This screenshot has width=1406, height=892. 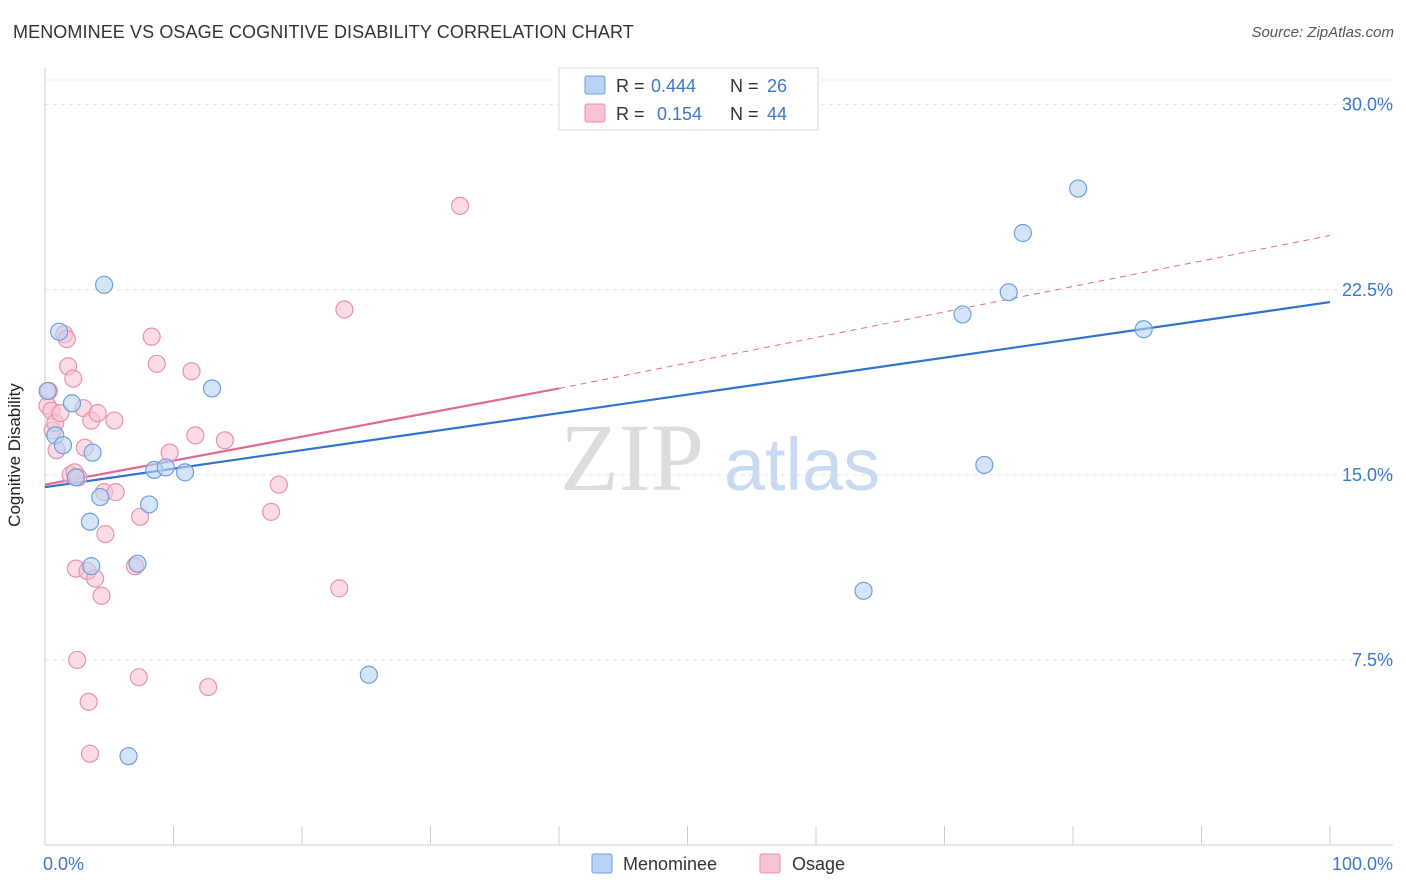 I want to click on menominee-swatch, so click(x=595, y=85).